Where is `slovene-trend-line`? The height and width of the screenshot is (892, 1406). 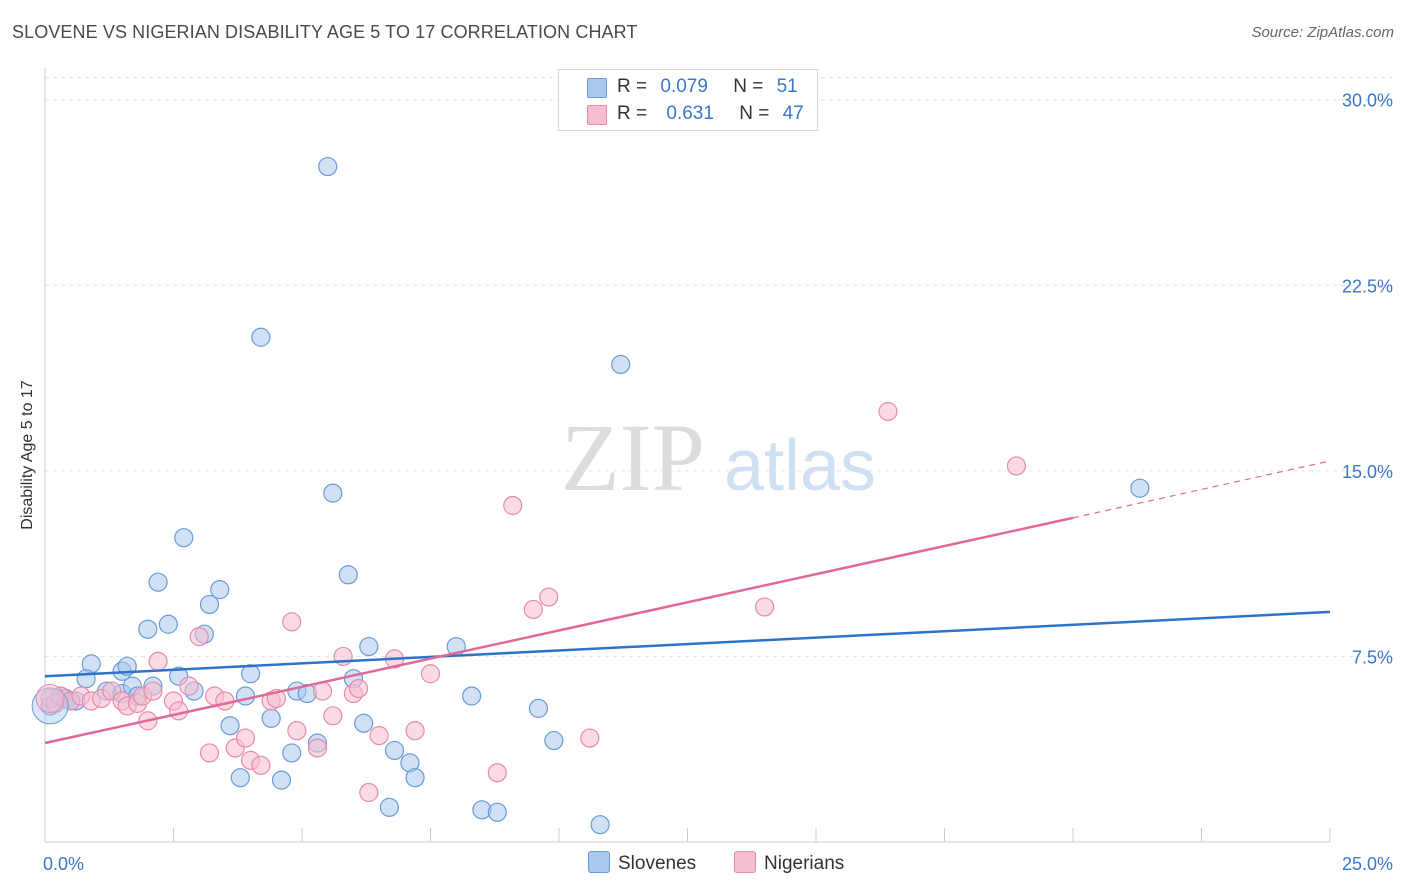 slovene-trend-line is located at coordinates (687, 644).